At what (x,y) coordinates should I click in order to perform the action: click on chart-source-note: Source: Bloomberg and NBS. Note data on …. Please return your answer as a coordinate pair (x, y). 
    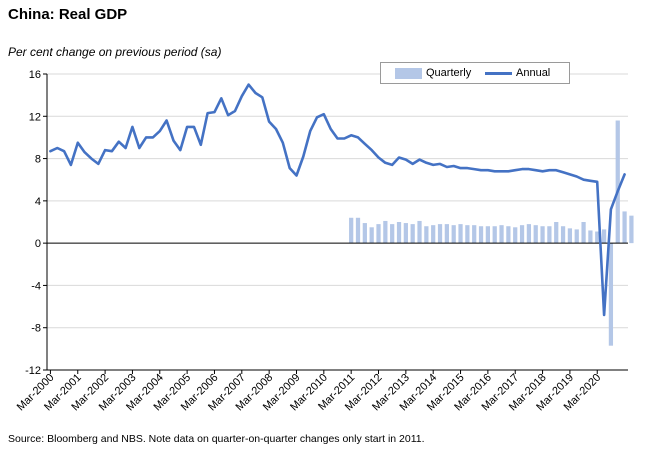
    Looking at the image, I should click on (216, 439).